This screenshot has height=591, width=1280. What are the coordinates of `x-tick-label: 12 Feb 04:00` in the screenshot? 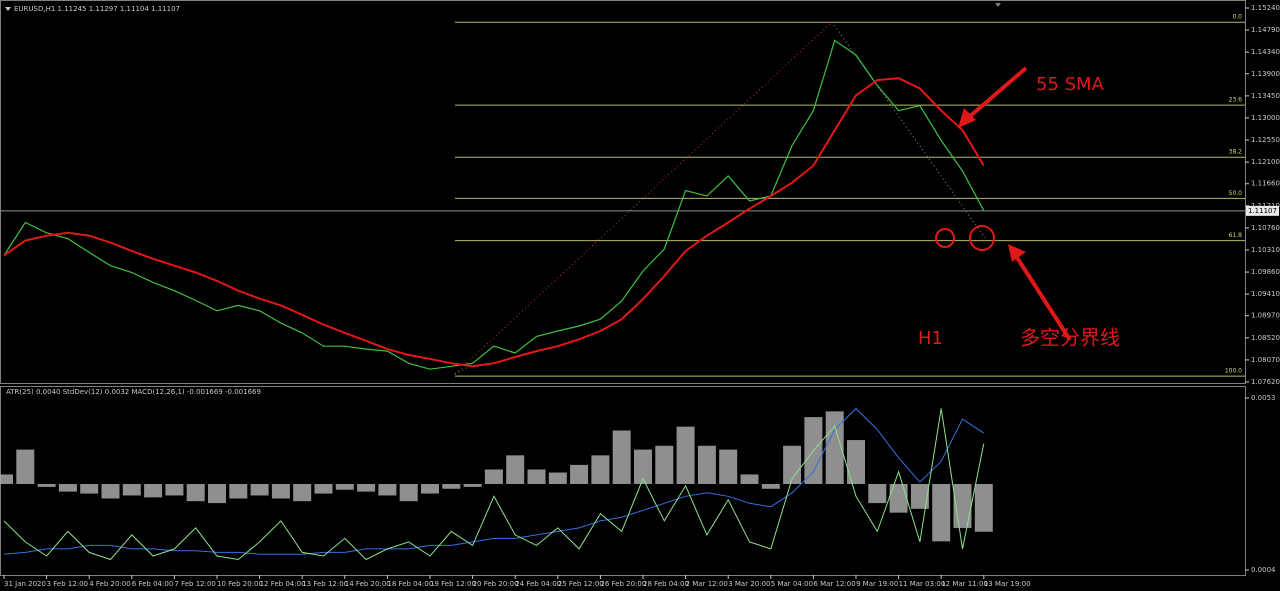 It's located at (283, 584).